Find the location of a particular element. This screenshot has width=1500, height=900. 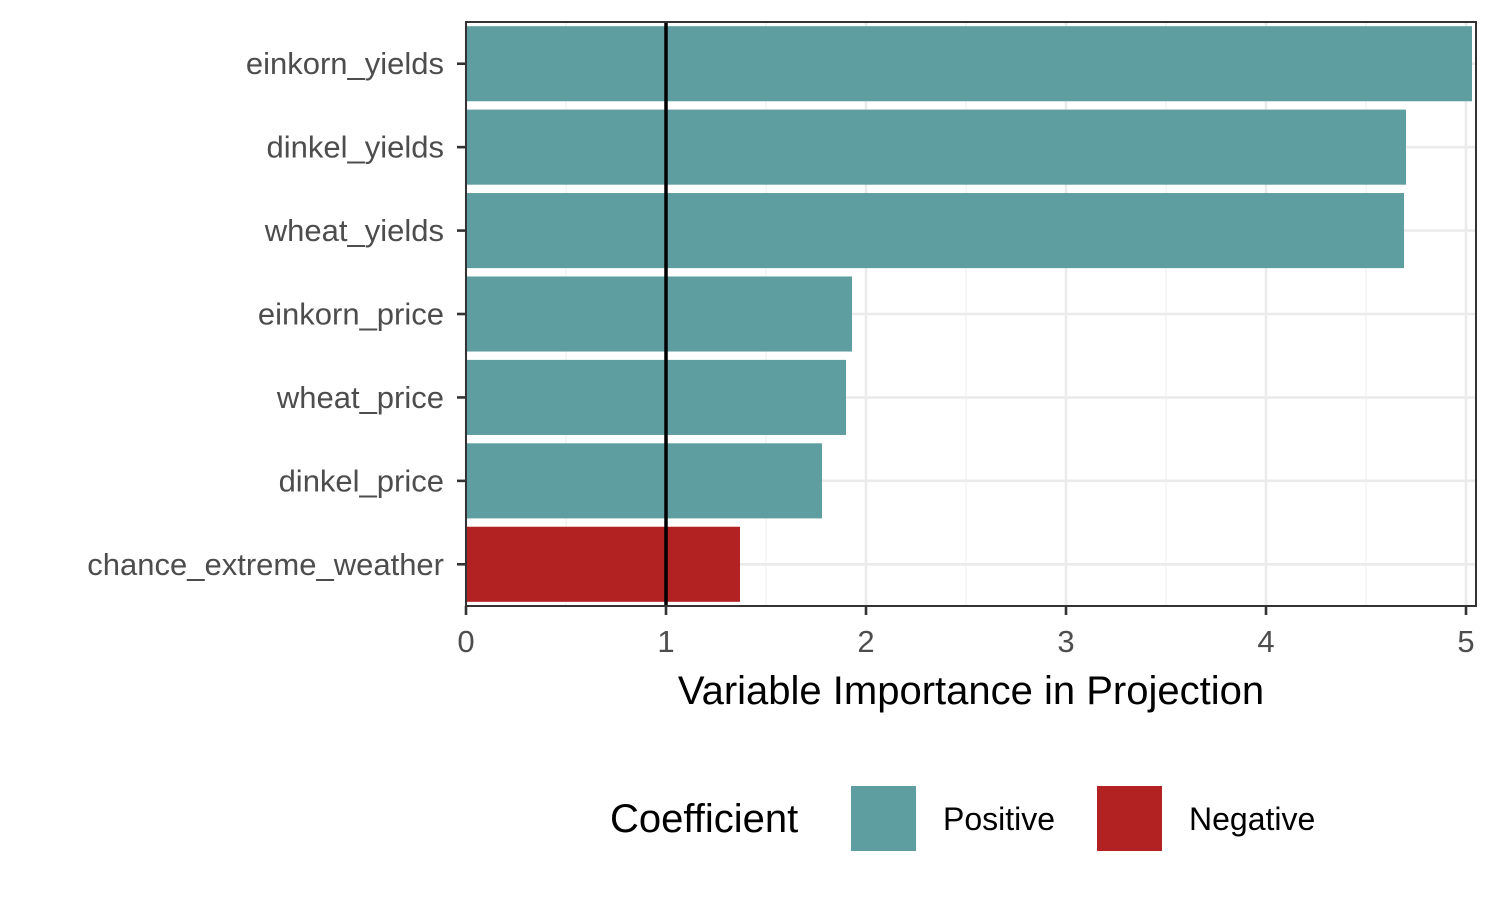

y-tick-label: dinkel_price is located at coordinates (361, 480).